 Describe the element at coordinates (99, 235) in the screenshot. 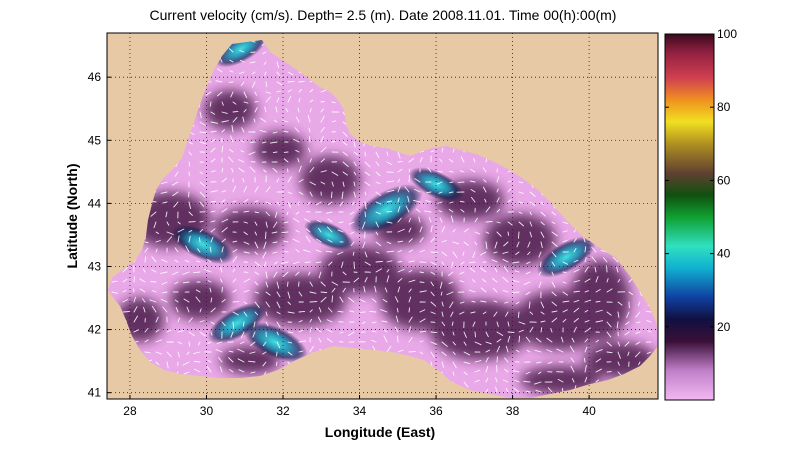

I see `y-axis-ticks: 41 42 43 44 45 46` at that location.